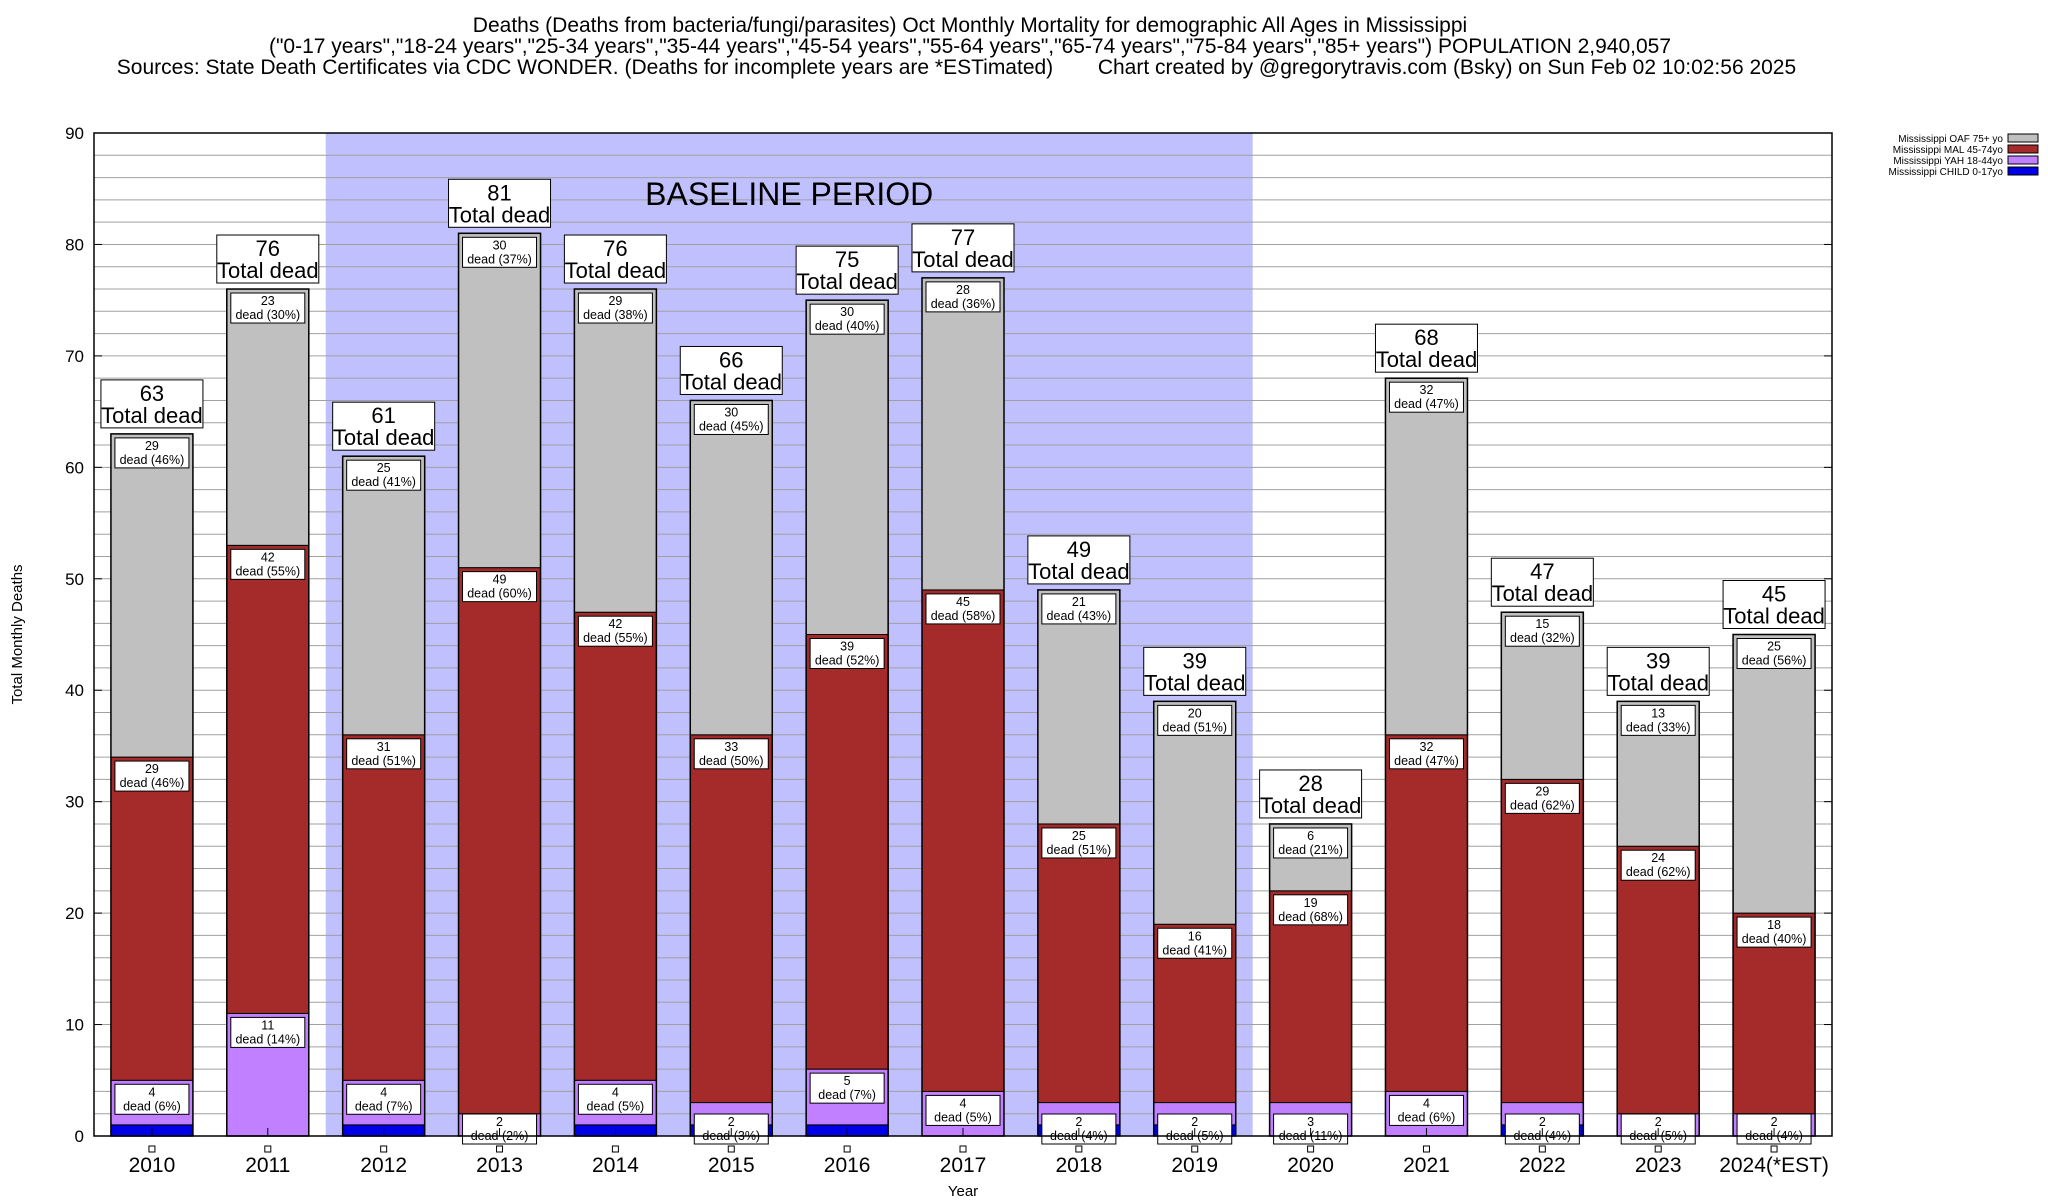  I want to click on total-value: 39, so click(1194, 660).